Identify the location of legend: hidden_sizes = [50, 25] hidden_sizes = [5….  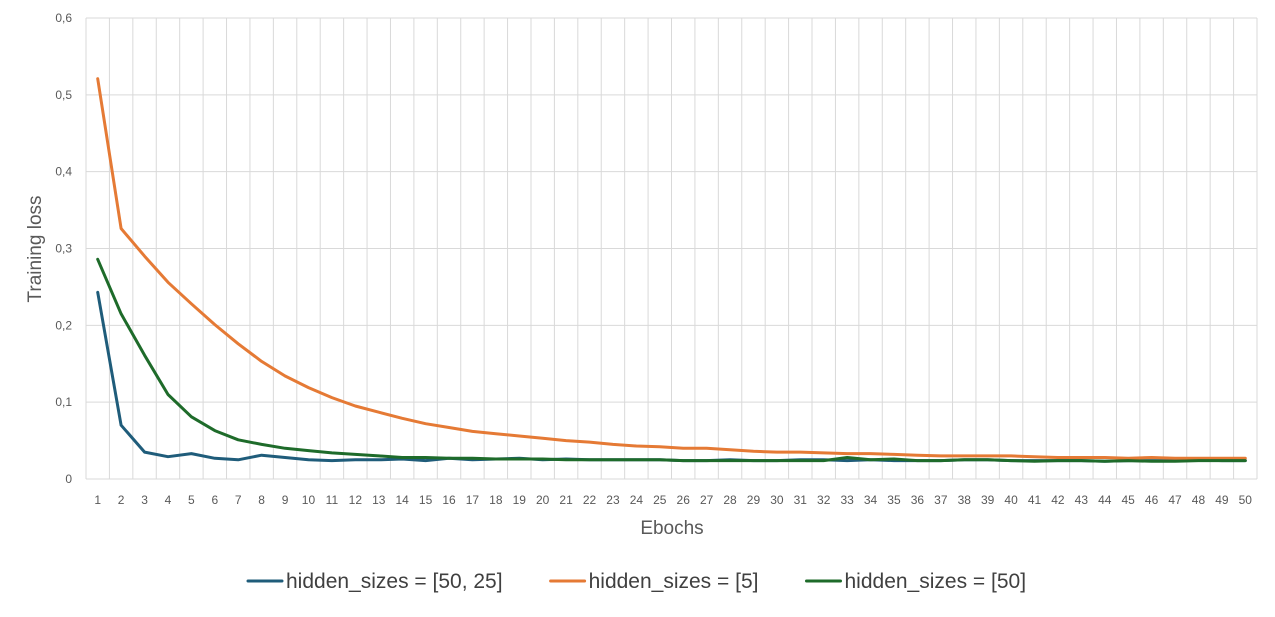
(636, 581).